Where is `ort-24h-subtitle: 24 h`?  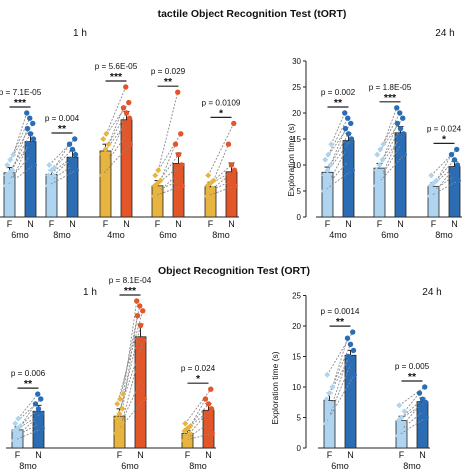
ort-24h-subtitle: 24 h is located at coordinates (431, 292).